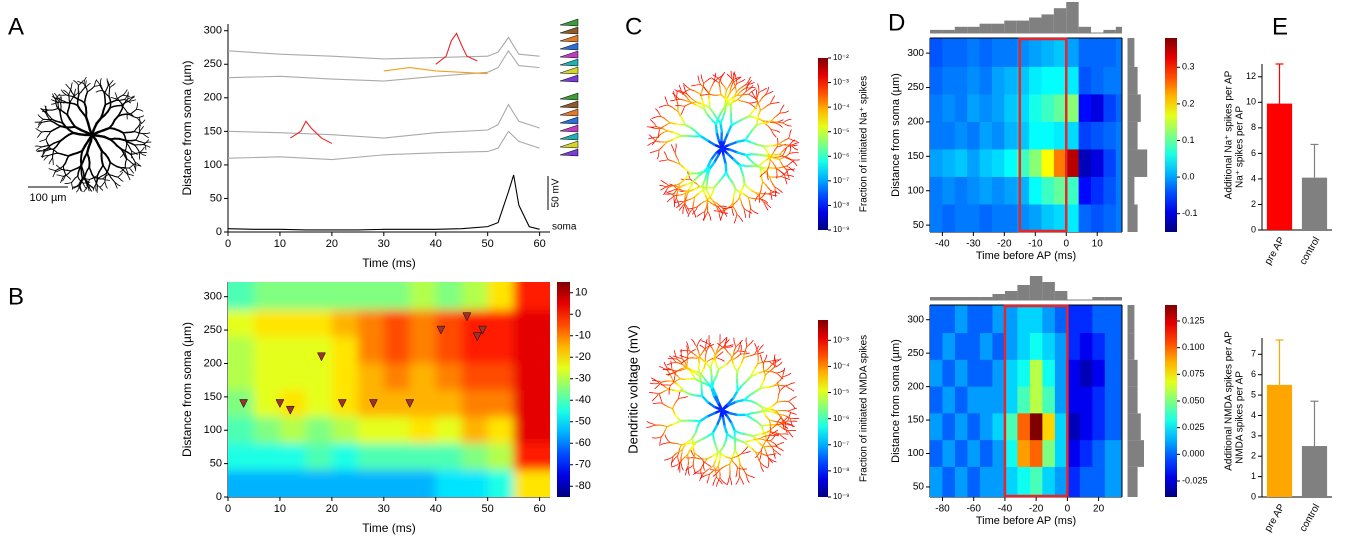  I want to click on y-tick-label: 50, so click(919, 487).